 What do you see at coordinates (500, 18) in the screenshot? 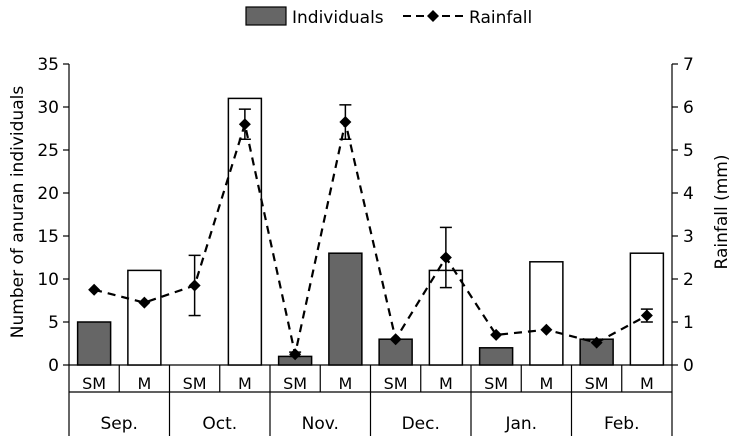
I see `legend-label-rainfall: Rainfall` at bounding box center [500, 18].